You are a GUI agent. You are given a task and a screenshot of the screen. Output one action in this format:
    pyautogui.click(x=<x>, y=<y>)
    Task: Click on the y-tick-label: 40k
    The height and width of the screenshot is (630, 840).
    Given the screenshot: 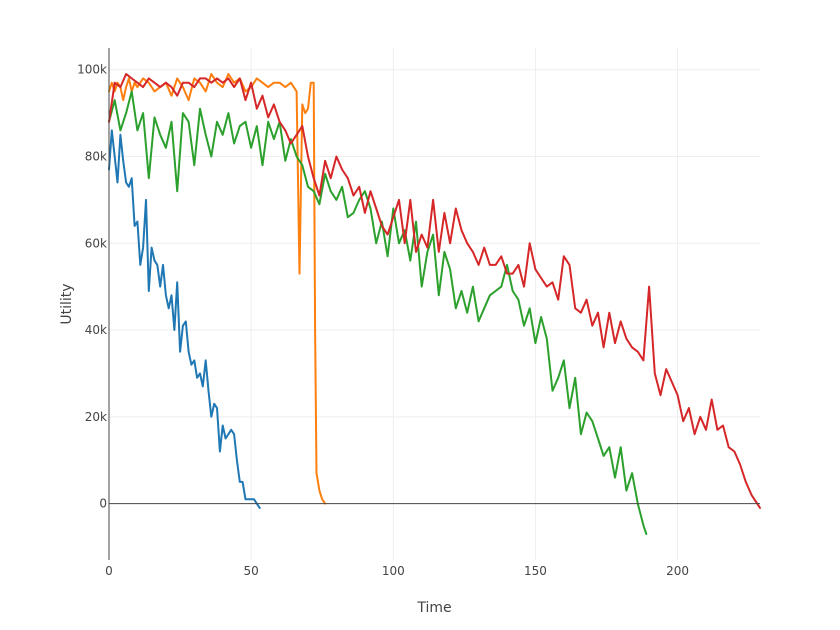 What is the action you would take?
    pyautogui.click(x=96, y=330)
    